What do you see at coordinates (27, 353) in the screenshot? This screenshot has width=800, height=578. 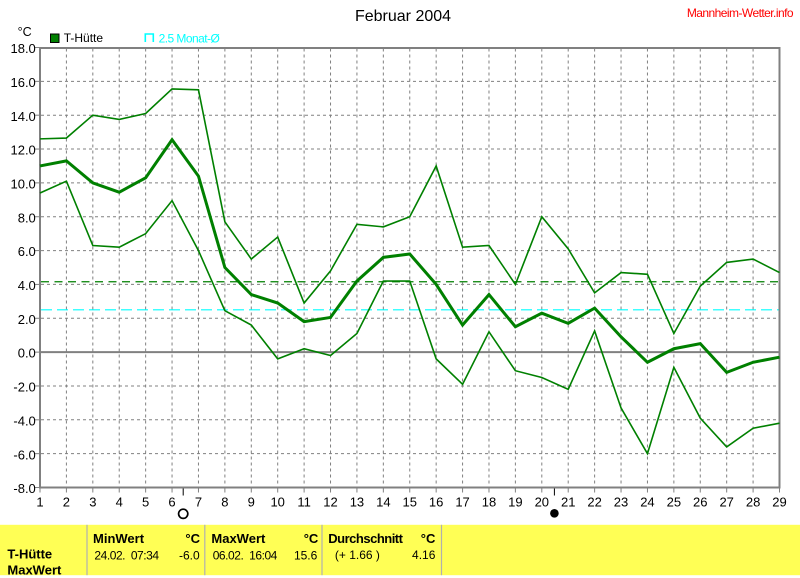 I see `svg-text: 0.0` at bounding box center [27, 353].